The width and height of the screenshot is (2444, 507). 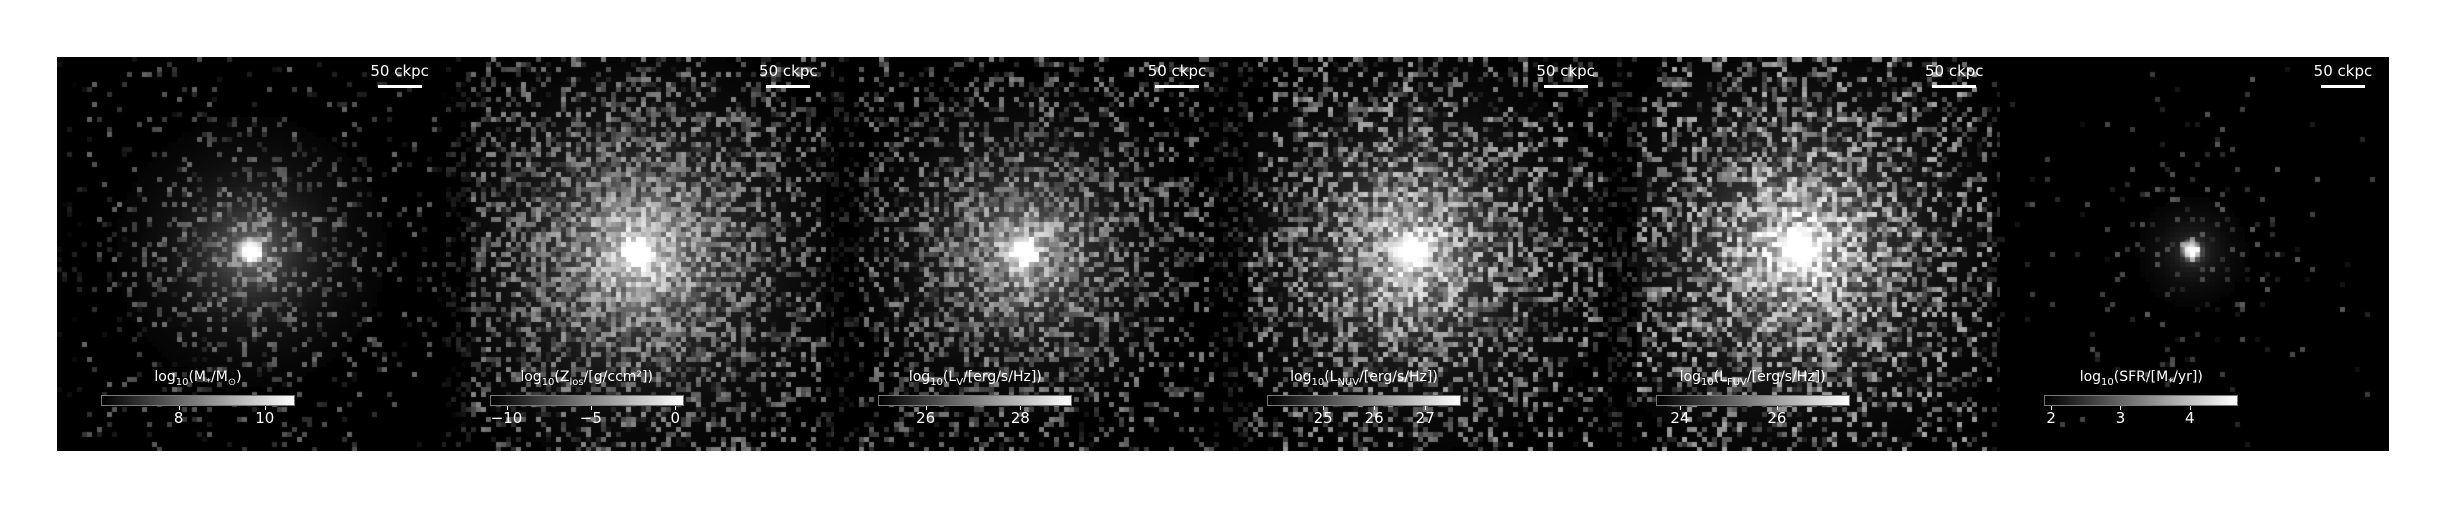 I want to click on colorbar-ticks: −10 −5 0, so click(x=587, y=416).